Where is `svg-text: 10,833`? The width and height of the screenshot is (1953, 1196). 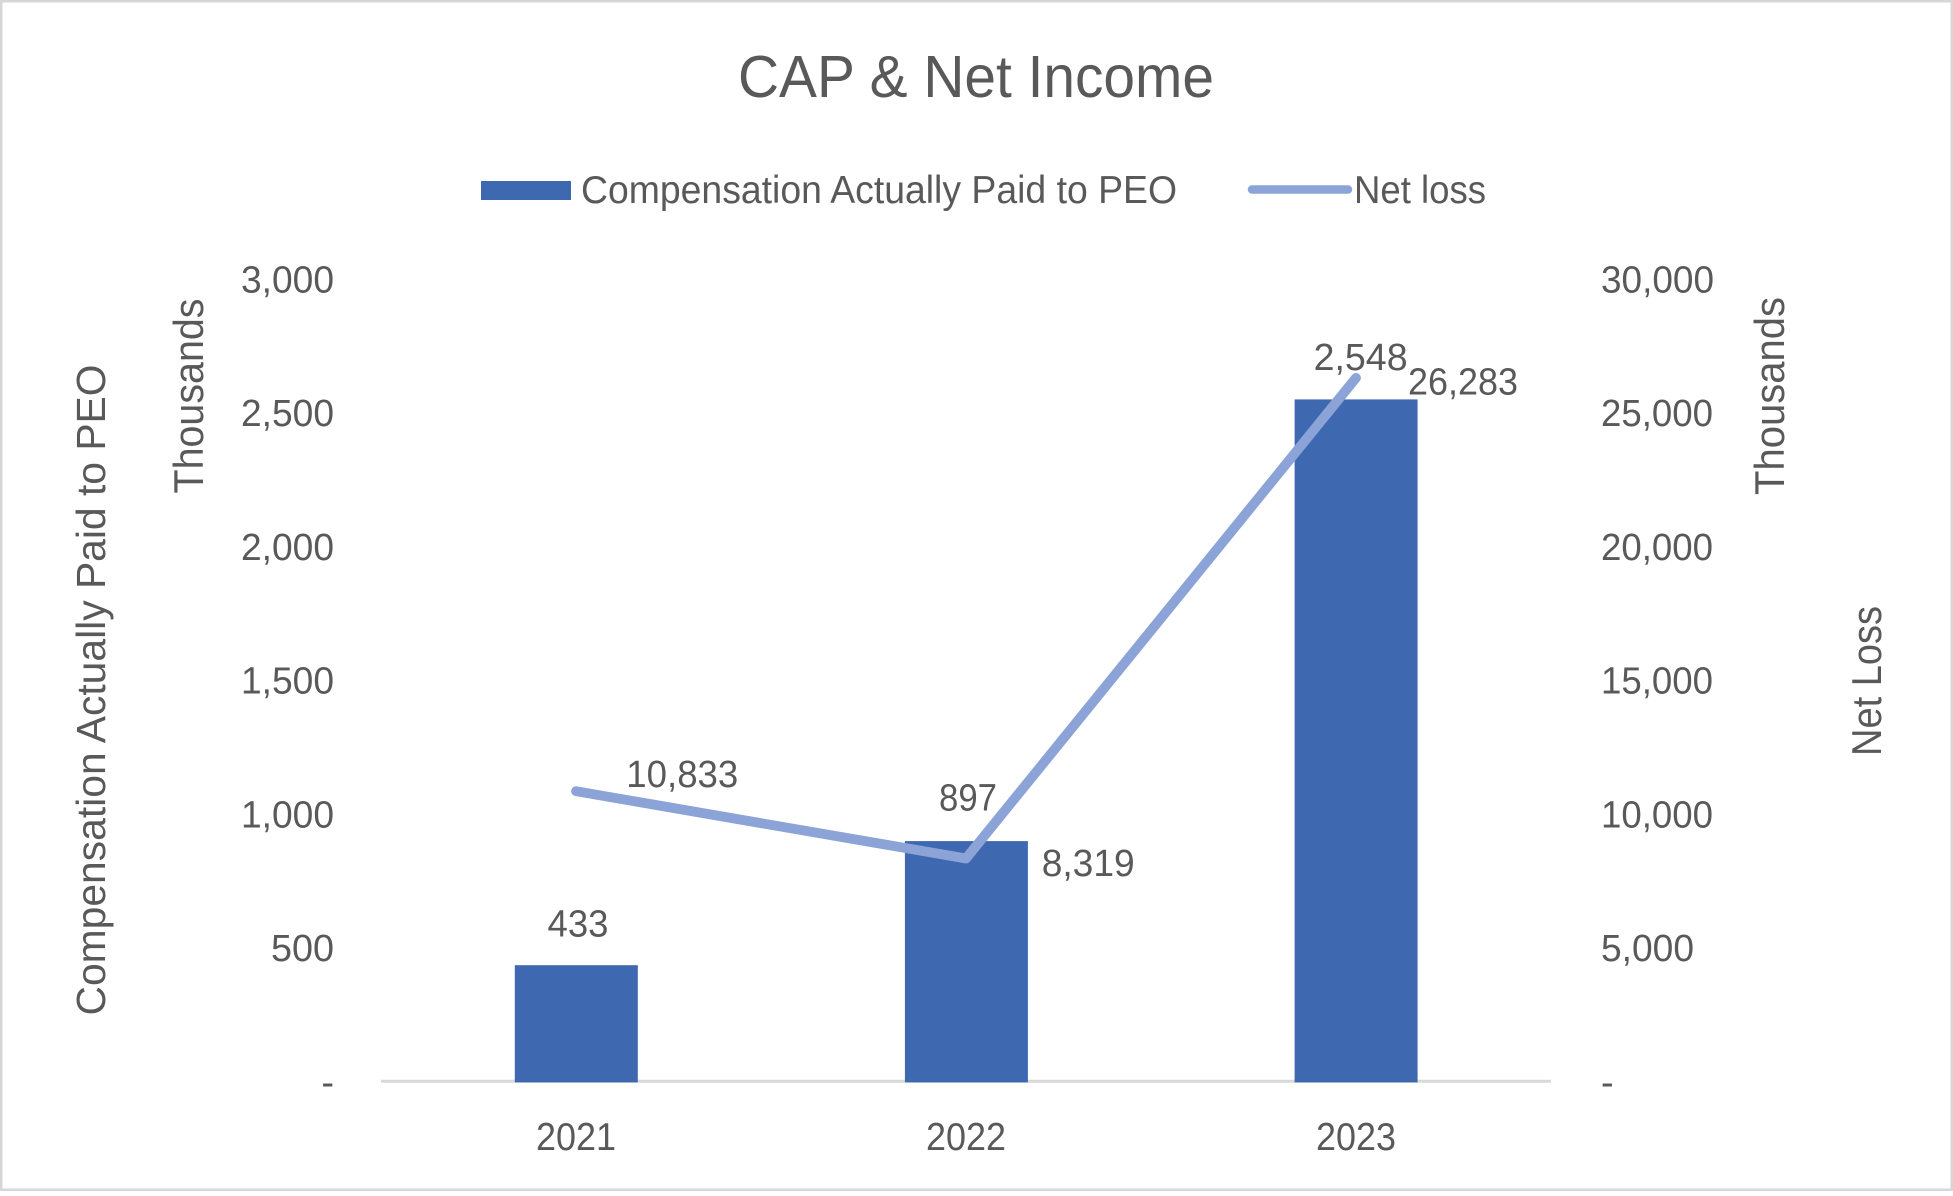
svg-text: 10,833 is located at coordinates (682, 775).